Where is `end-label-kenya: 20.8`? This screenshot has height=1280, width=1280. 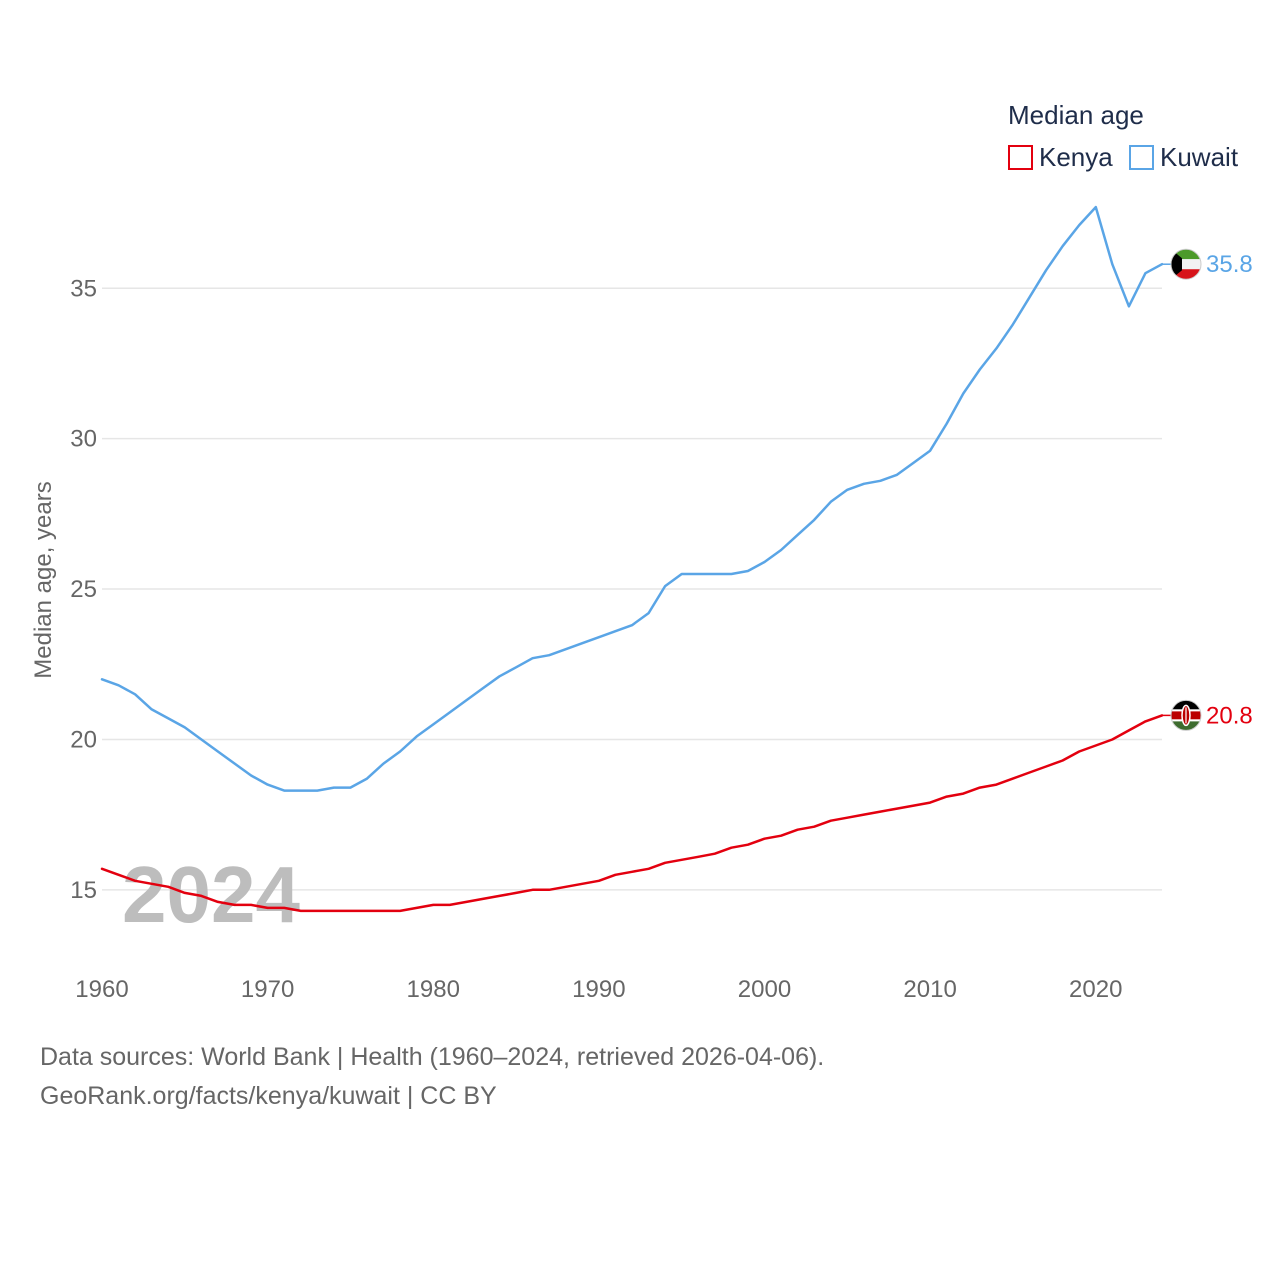 end-label-kenya: 20.8 is located at coordinates (1229, 715).